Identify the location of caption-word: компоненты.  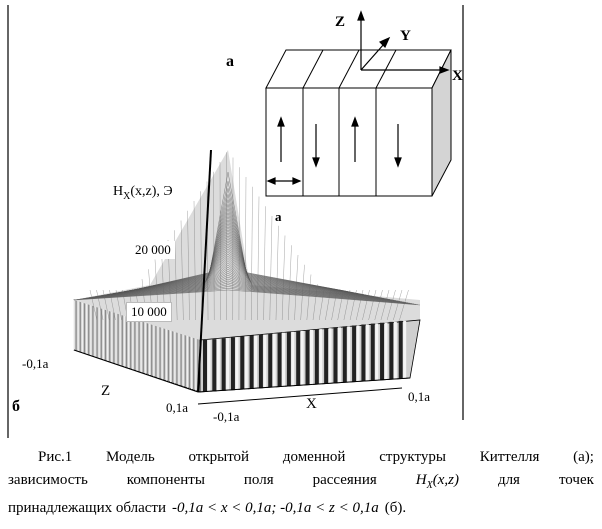
(165, 480).